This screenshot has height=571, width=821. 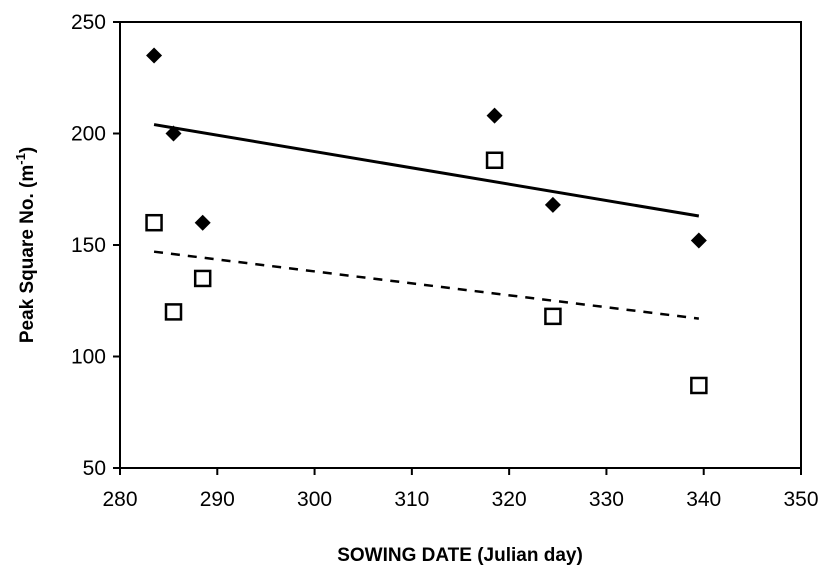 What do you see at coordinates (119, 499) in the screenshot?
I see `x-tick-label: 280` at bounding box center [119, 499].